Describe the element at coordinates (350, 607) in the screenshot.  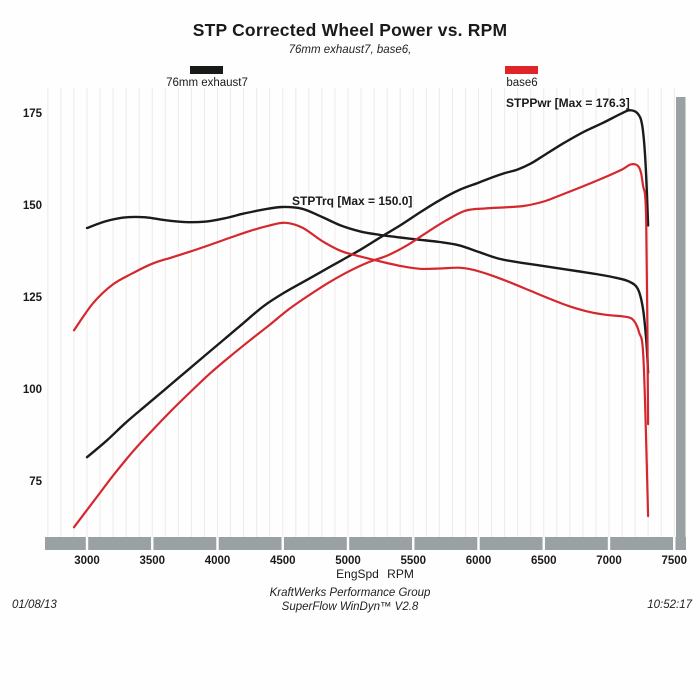
I see `footer-software: SuperFlow WinDyn™ V2.8` at that location.